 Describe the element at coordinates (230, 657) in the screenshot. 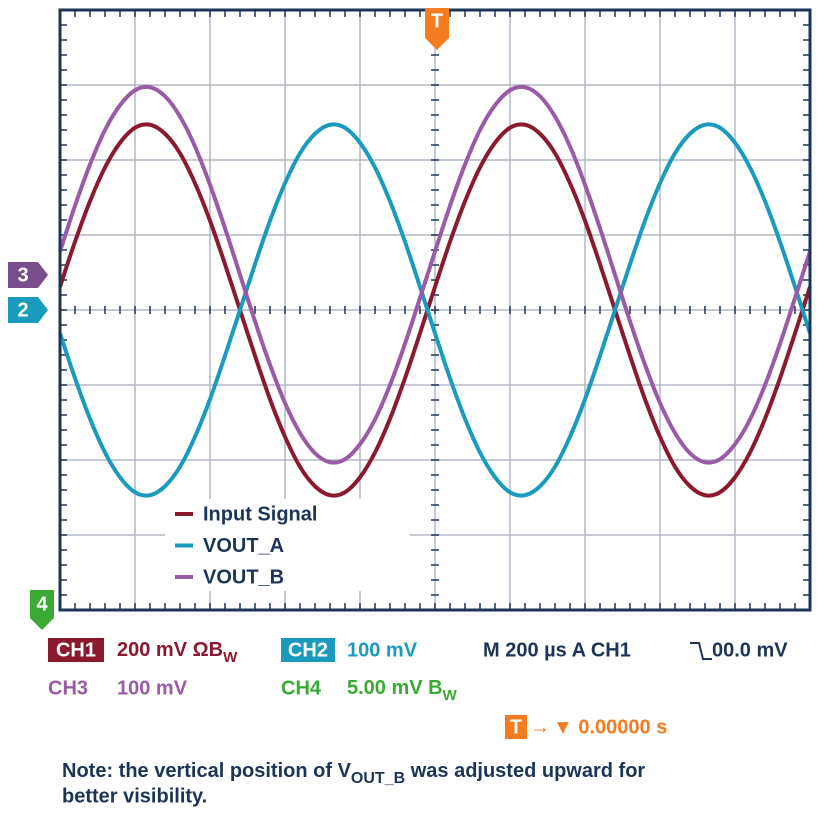

I see `ch1-scale-sub: W` at that location.